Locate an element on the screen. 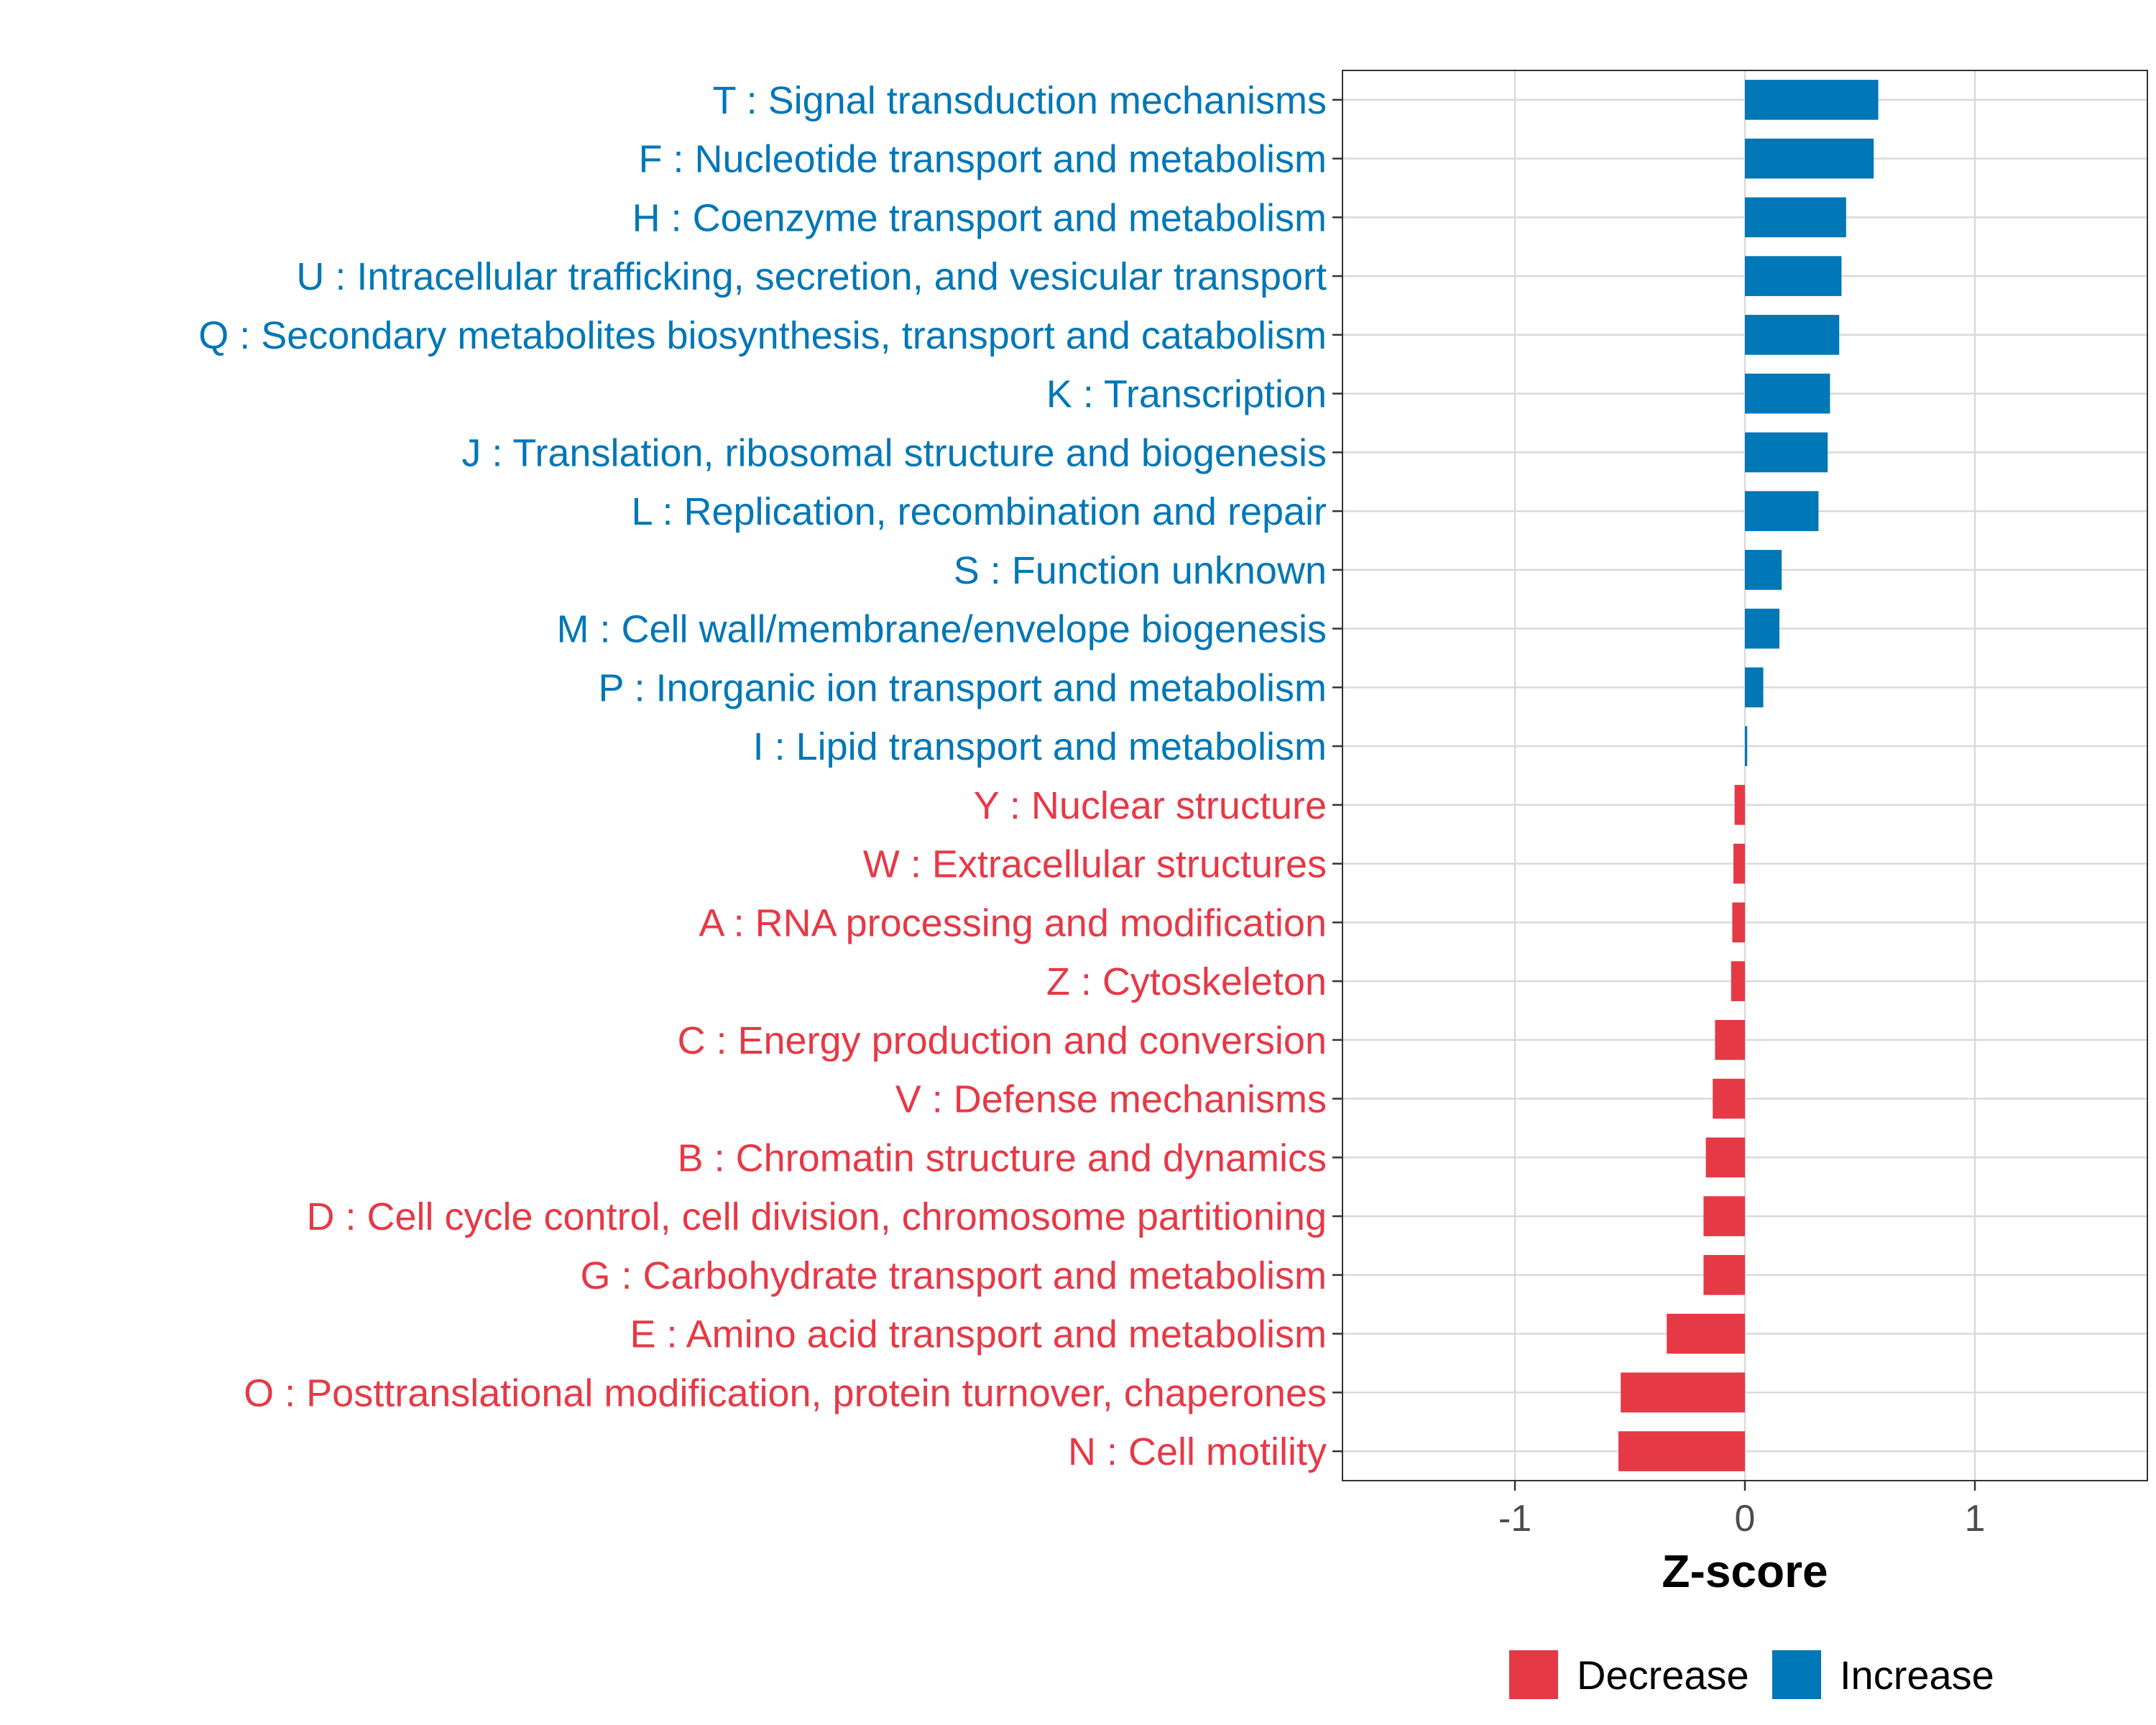  legend: Decrease Increase is located at coordinates (1752, 1674).